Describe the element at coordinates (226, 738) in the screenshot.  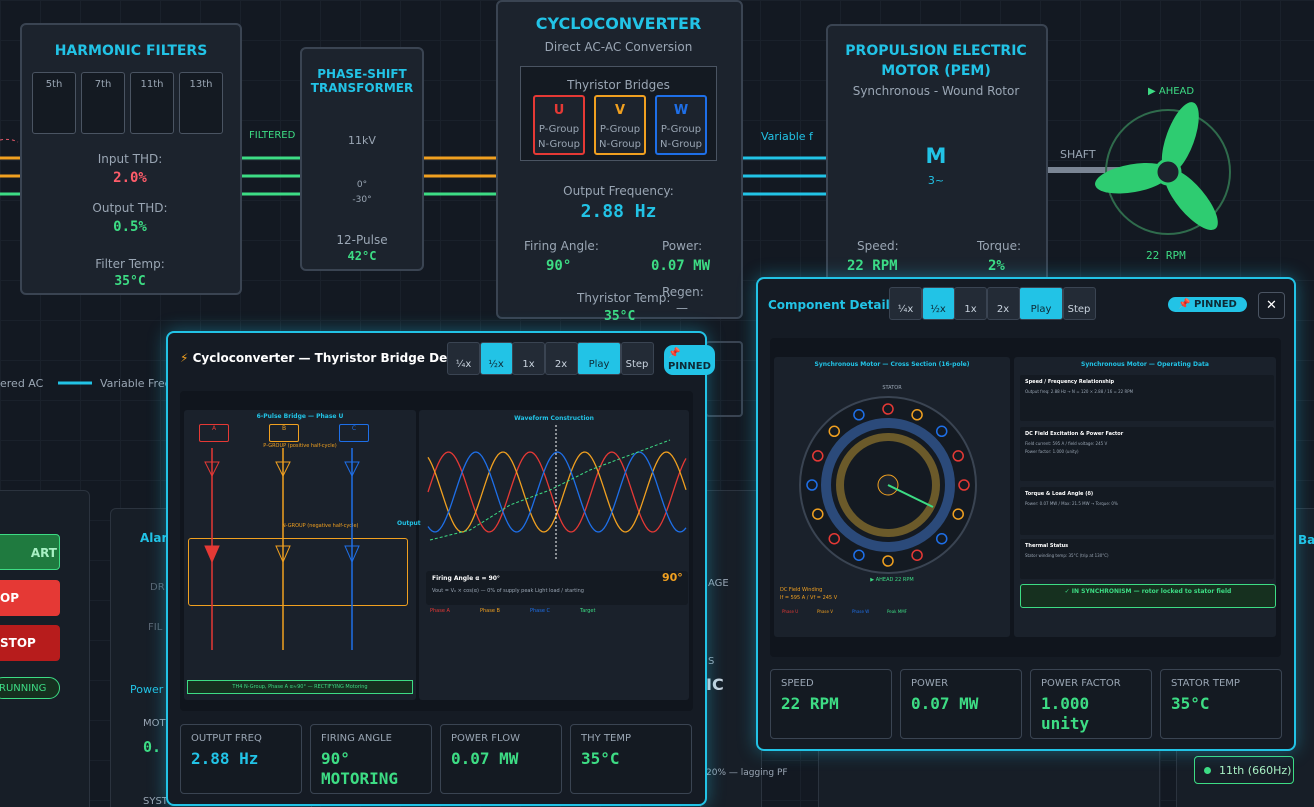
I see `stat-label: OUTPUT FREQ` at that location.